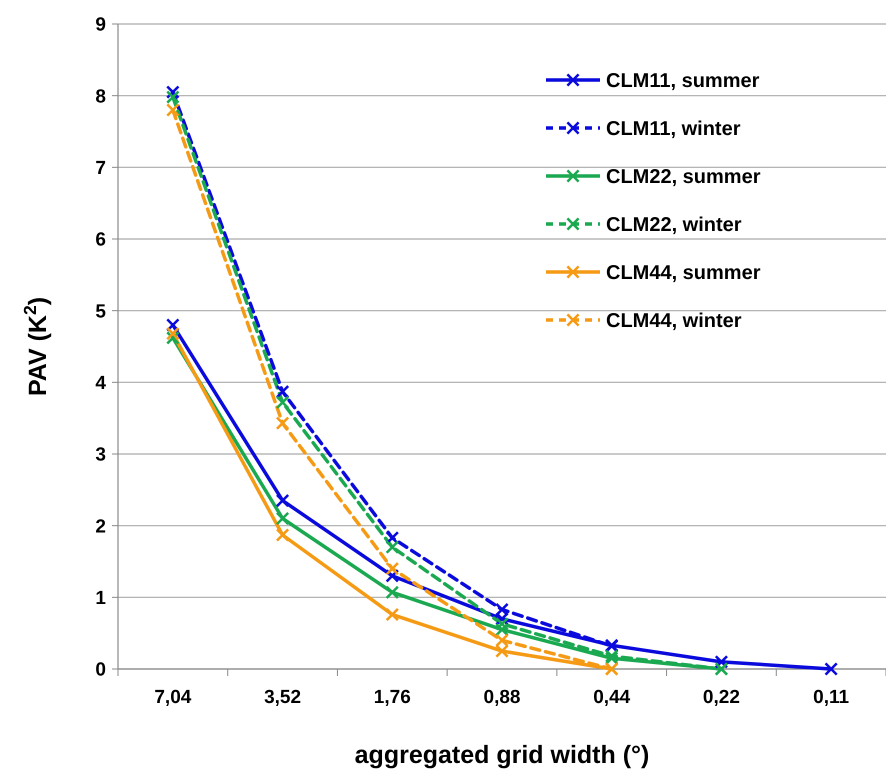 This screenshot has width=894, height=781. What do you see at coordinates (100, 598) in the screenshot?
I see `y-tick-label: 1` at bounding box center [100, 598].